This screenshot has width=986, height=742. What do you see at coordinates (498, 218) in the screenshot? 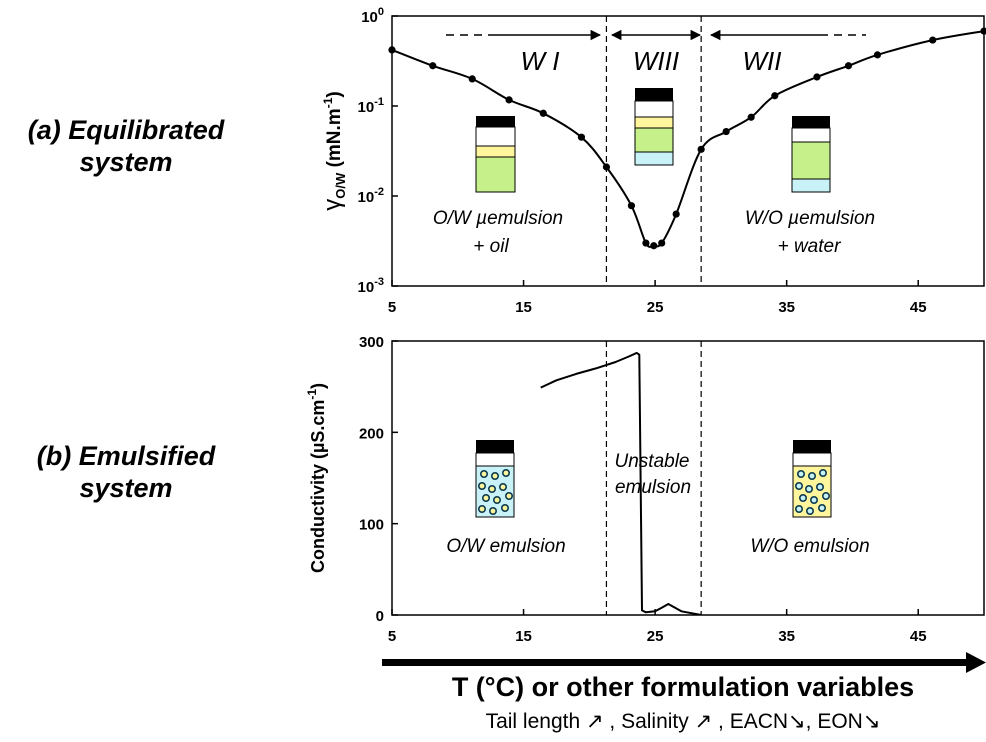
I see `annotation-ow-microemulsion: O/W µemulsion` at bounding box center [498, 218].